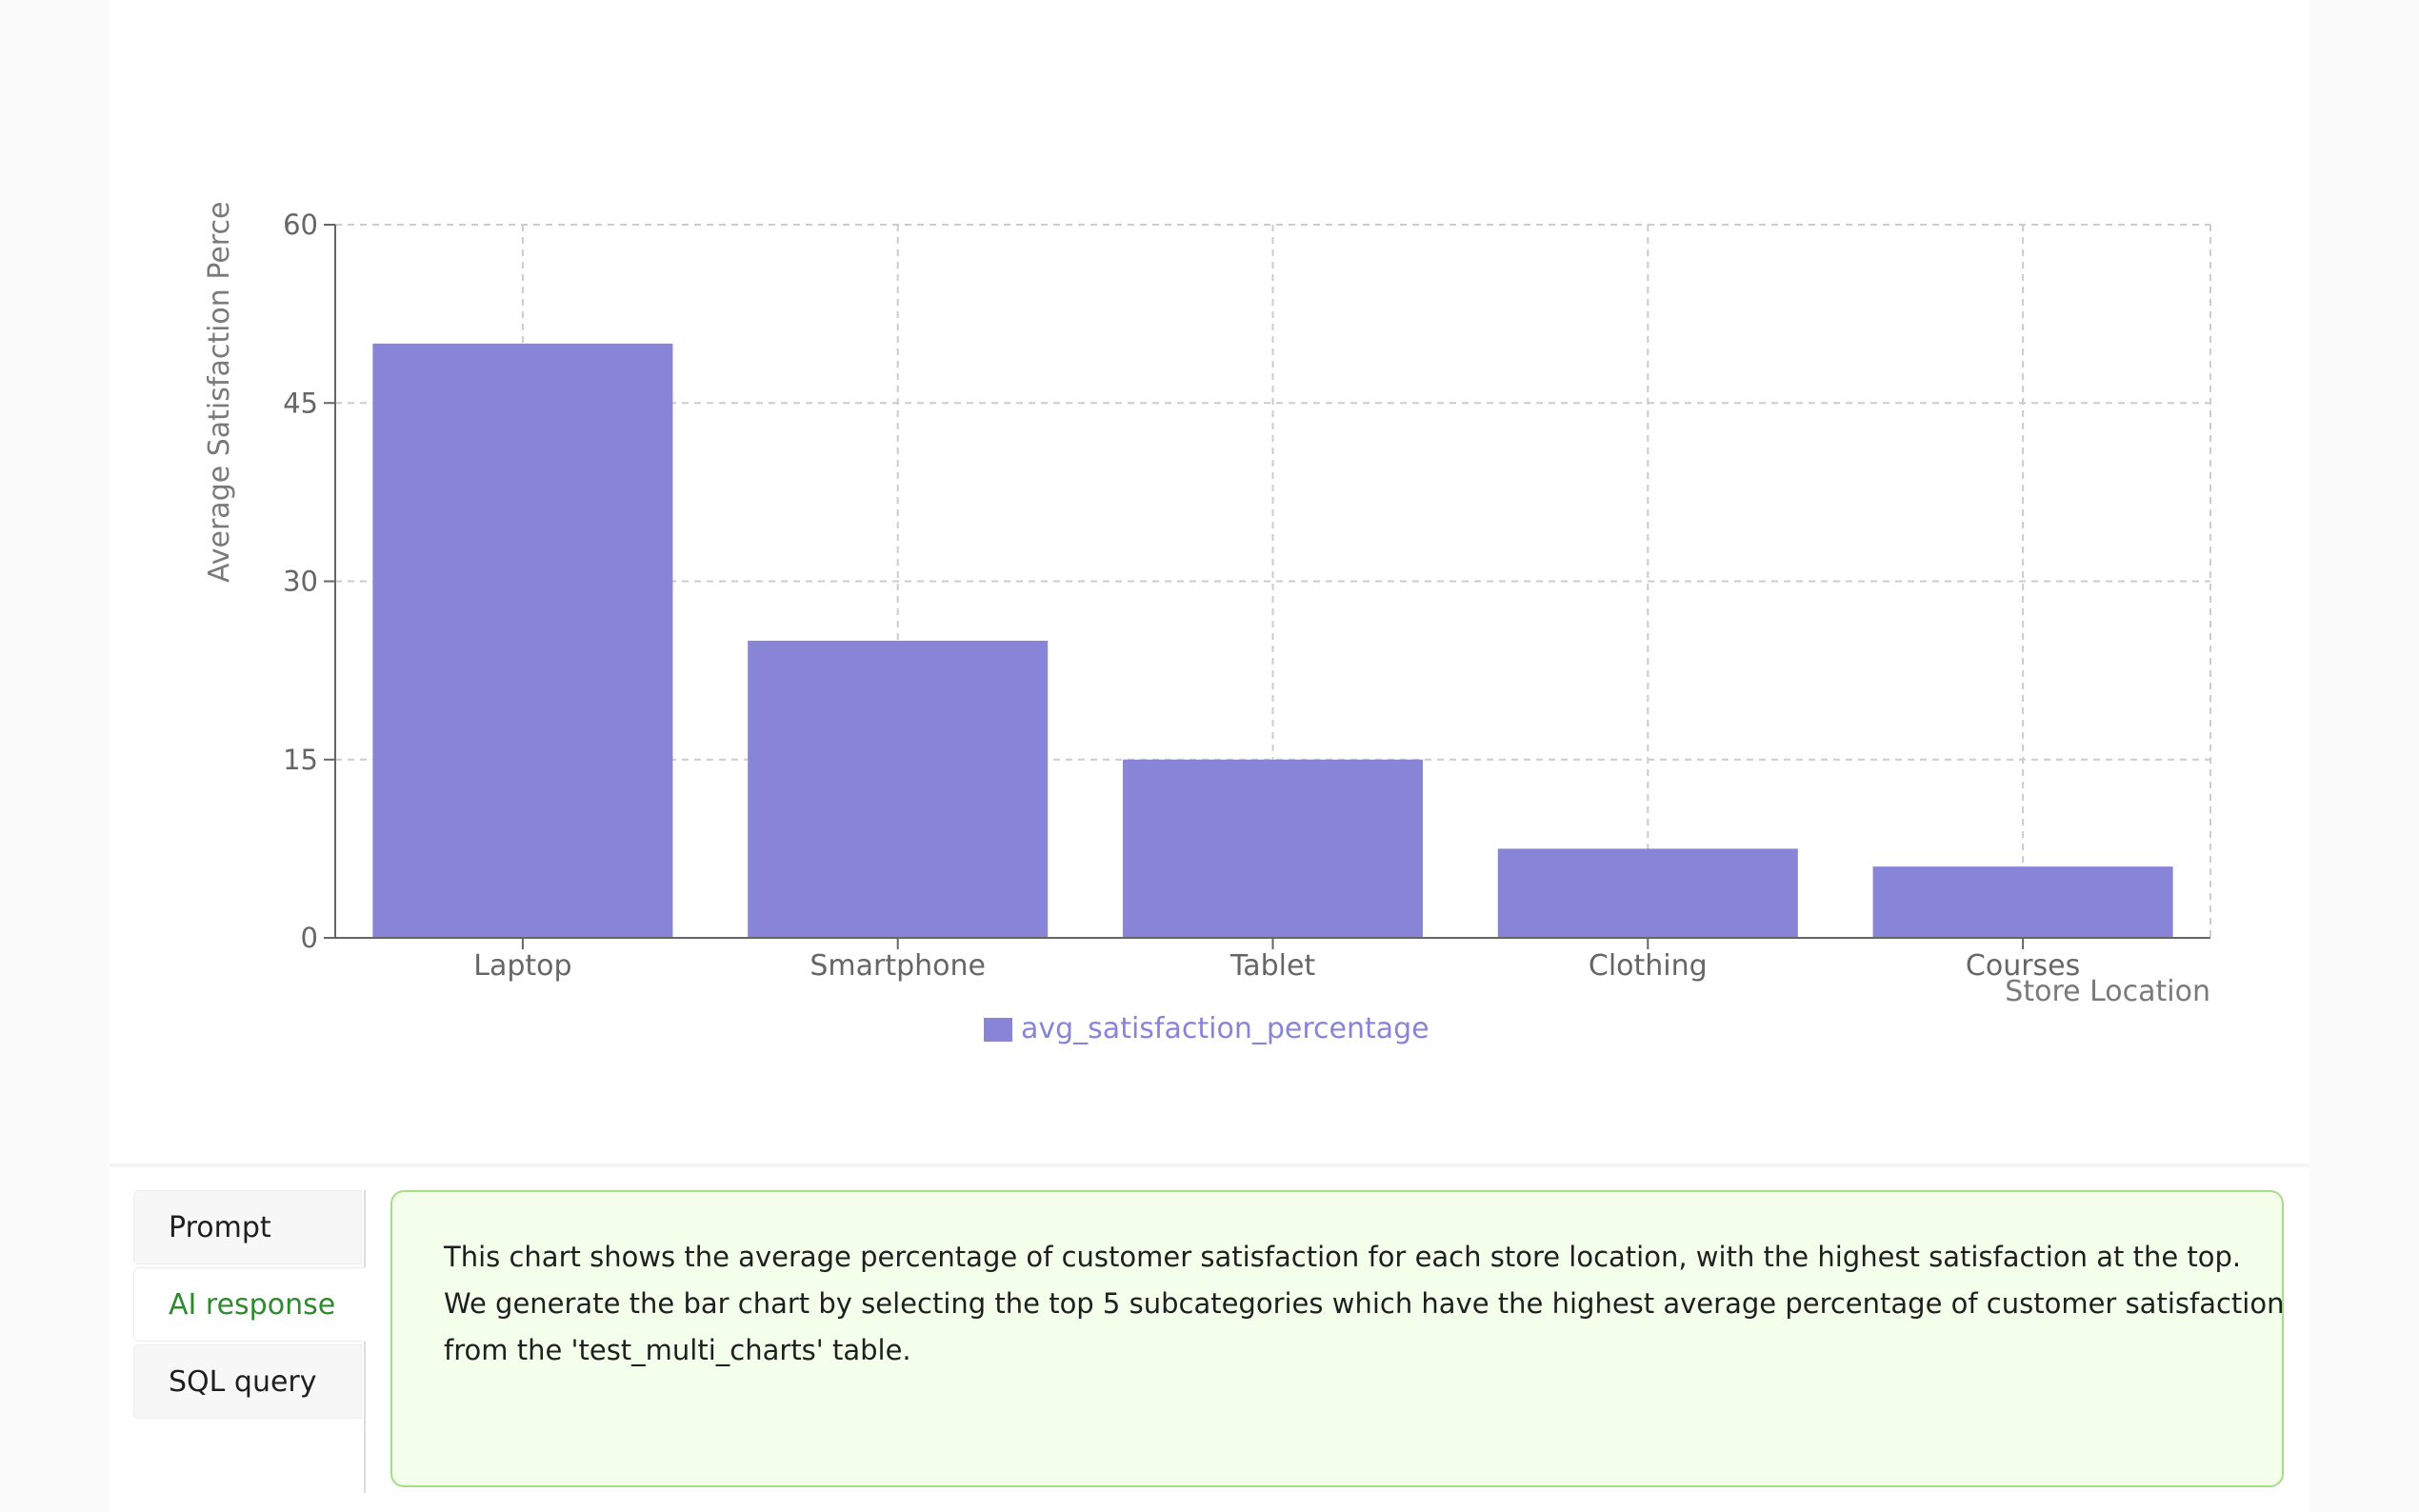 This screenshot has height=1512, width=2419. What do you see at coordinates (1272, 966) in the screenshot?
I see `x-tick-label: Tablet` at bounding box center [1272, 966].